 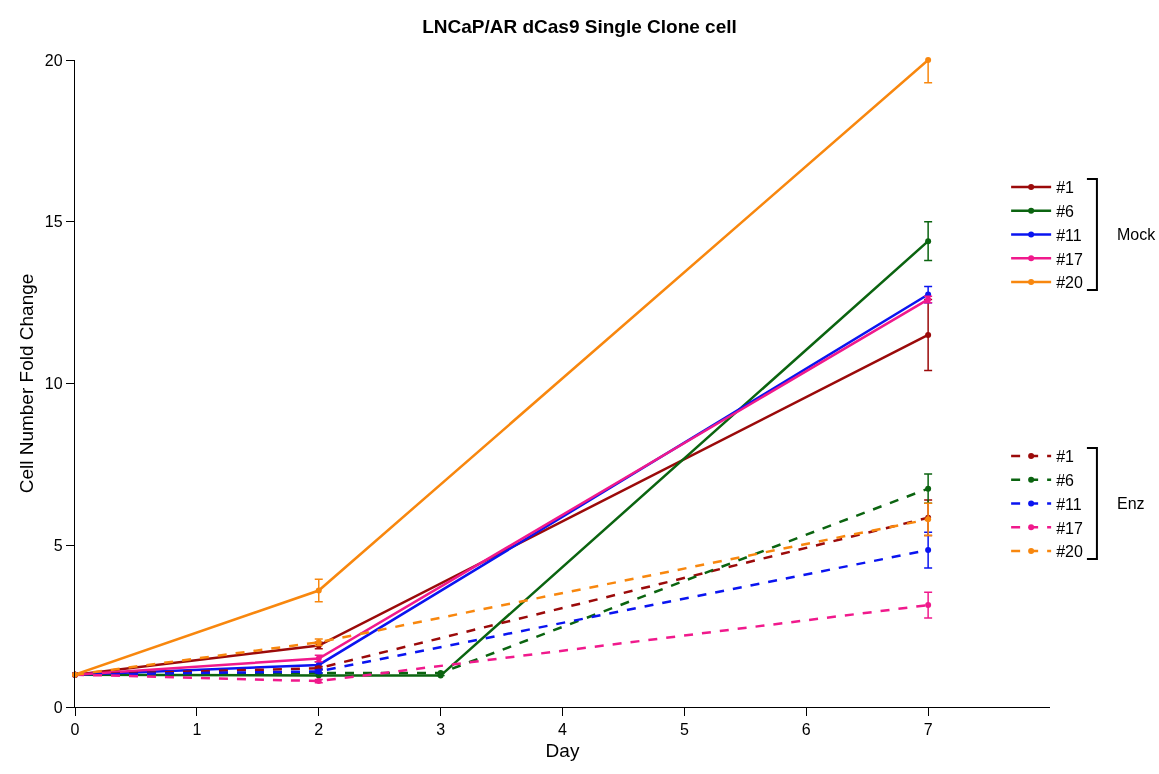 I want to click on x-tick-label: 5, so click(x=684, y=730).